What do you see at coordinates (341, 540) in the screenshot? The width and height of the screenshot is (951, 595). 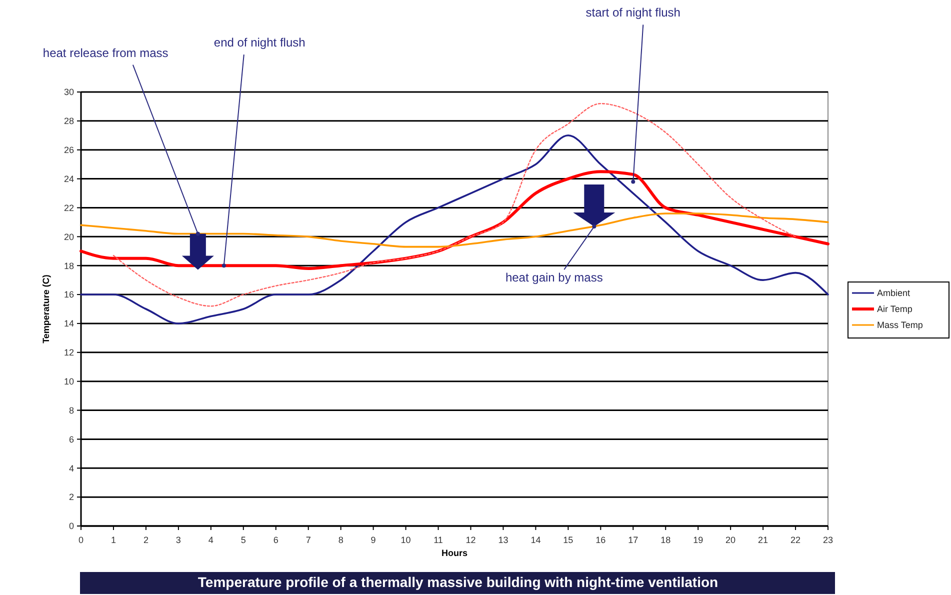 I see `x-tick-label: 8` at bounding box center [341, 540].